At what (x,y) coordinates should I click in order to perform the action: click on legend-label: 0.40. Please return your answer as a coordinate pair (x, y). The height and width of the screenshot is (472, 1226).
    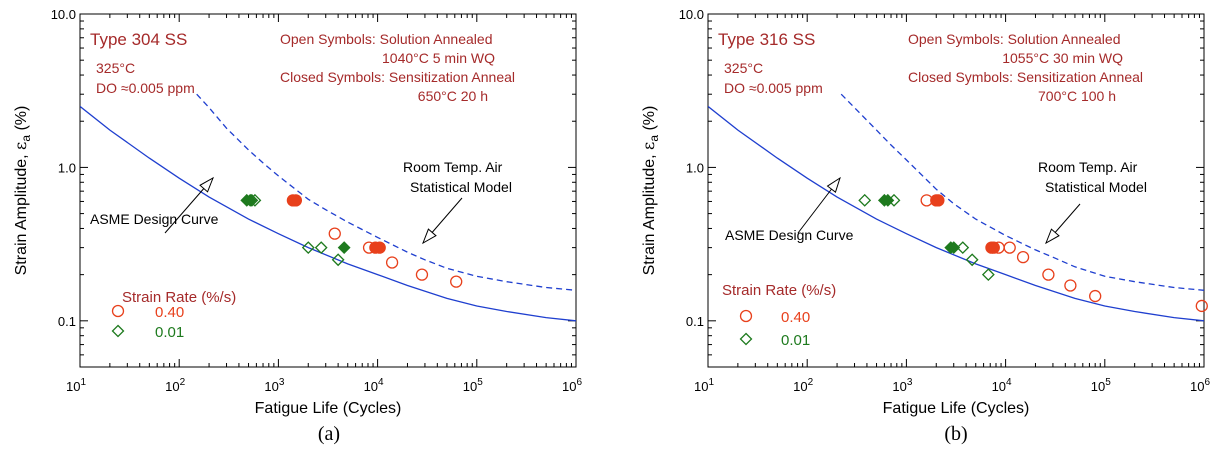
    Looking at the image, I should click on (795, 317).